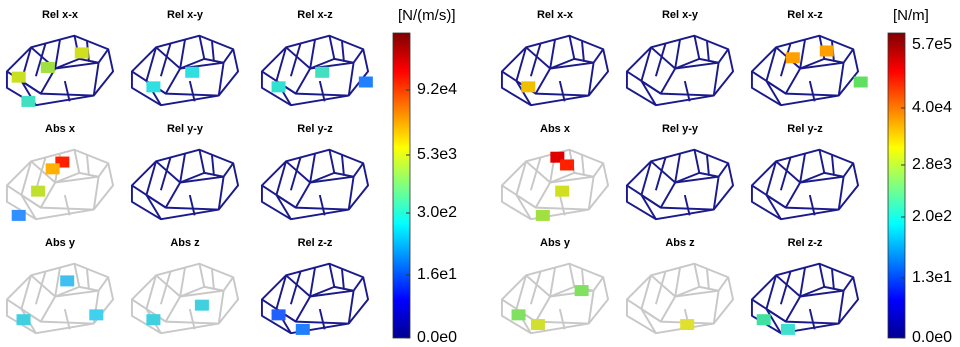 This screenshot has height=347, width=960. I want to click on colorbar-tick-label: 1.6e1, so click(437, 274).